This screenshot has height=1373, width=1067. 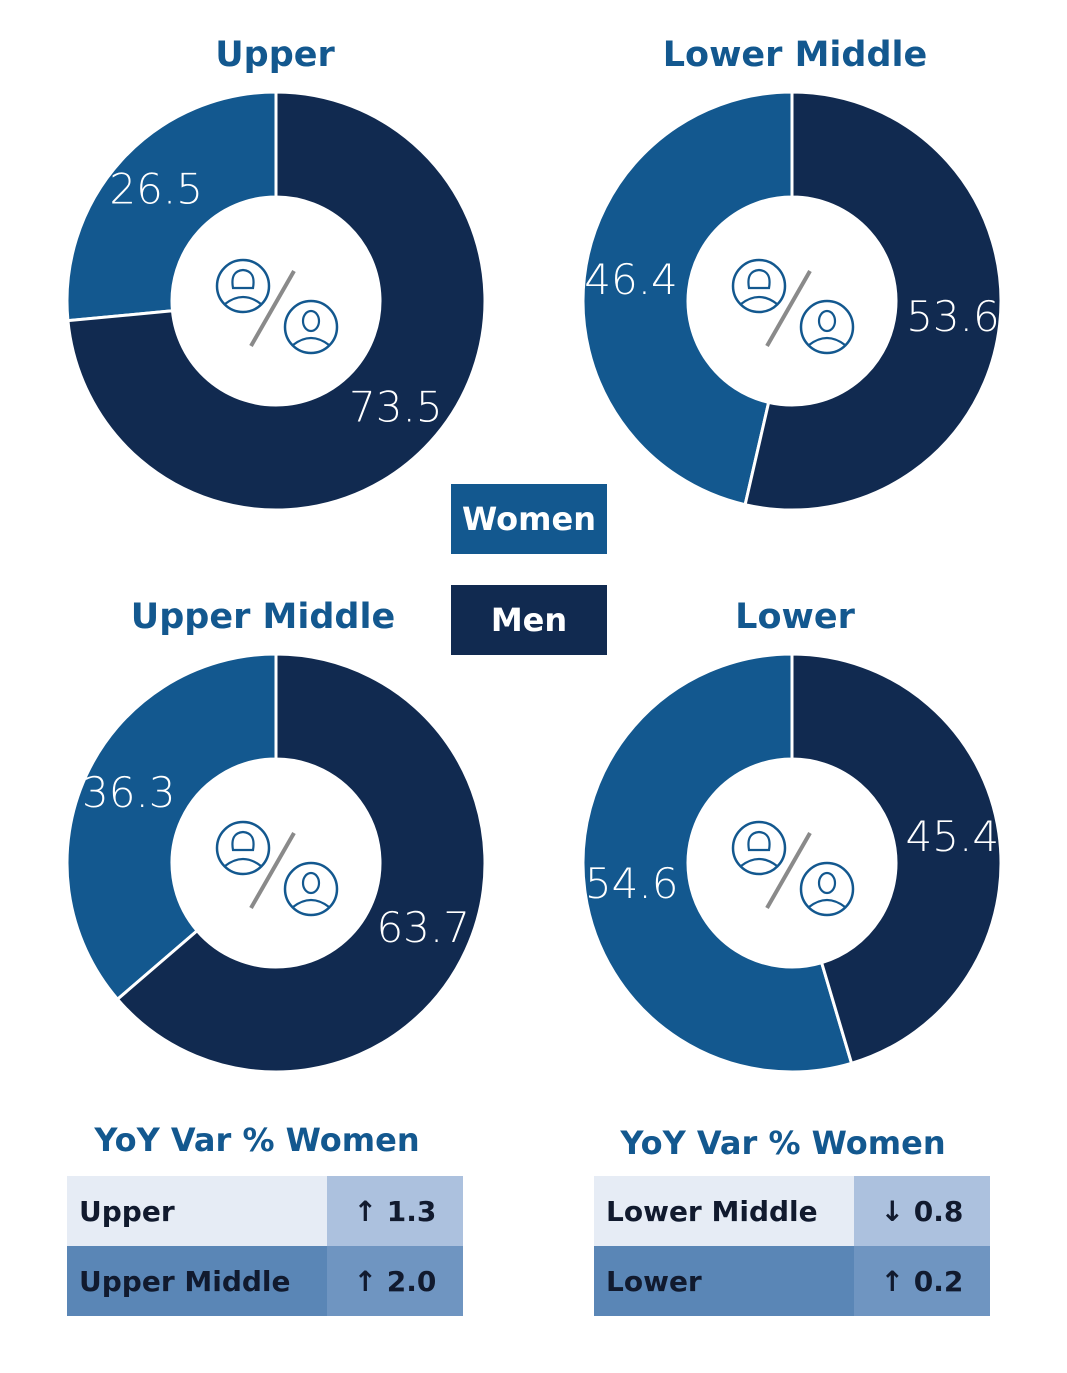 I want to click on yoy-table-left: Upper ↑ 1.3 Upper Middle ↑ 2.0, so click(x=265, y=1246).